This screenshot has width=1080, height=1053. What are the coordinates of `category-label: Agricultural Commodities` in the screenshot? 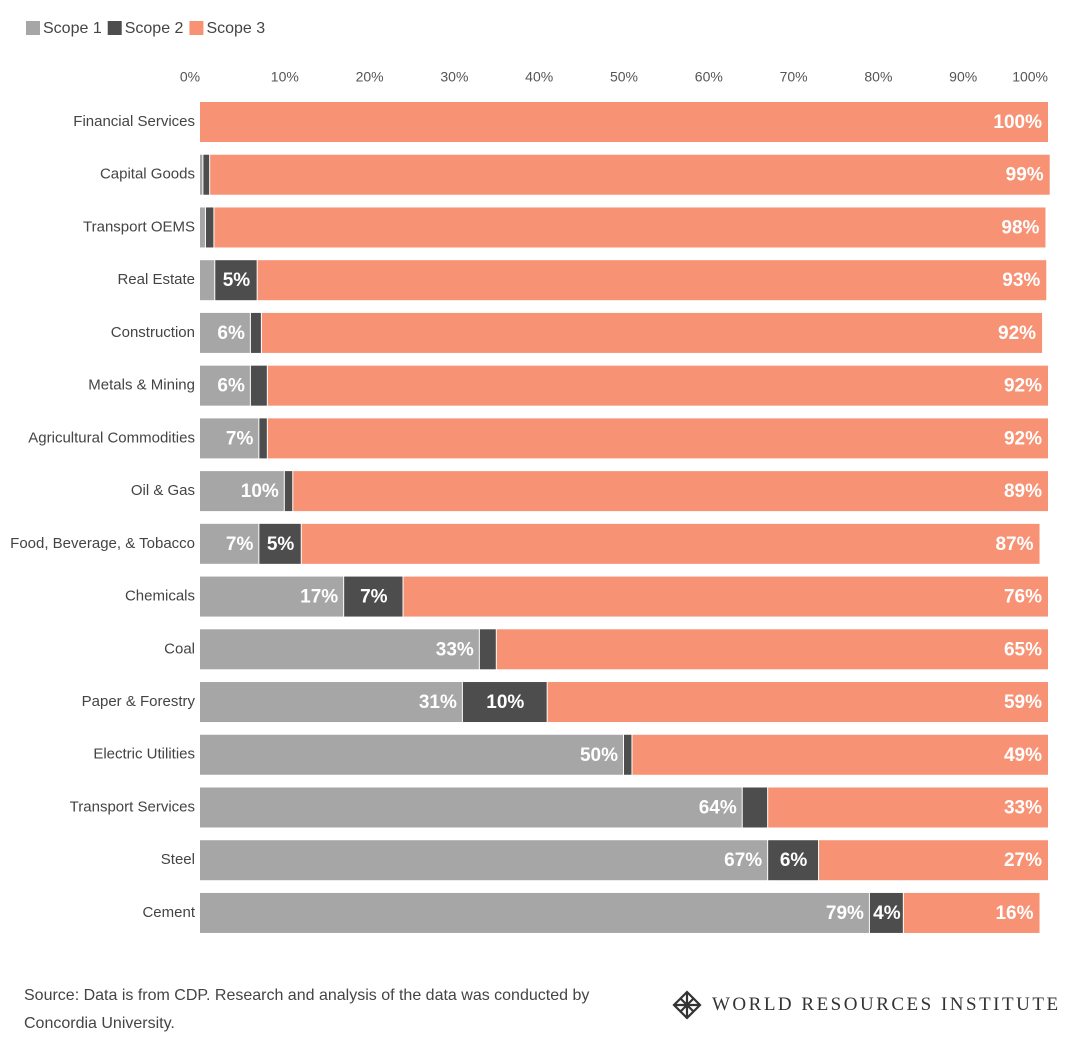 It's located at (111, 437).